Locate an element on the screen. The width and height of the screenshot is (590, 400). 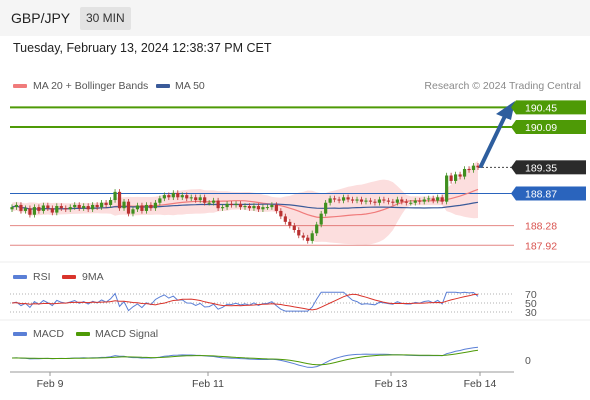
rsi-ma-line is located at coordinates (245, 302).